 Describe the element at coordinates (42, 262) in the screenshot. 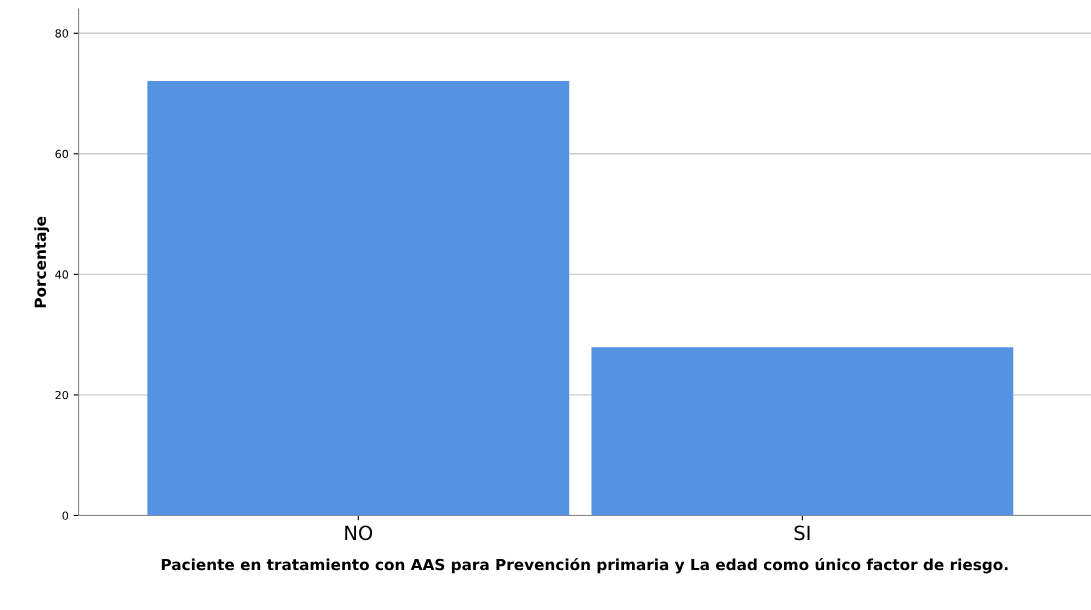

I see `y-axis-title: Porcentaje` at that location.